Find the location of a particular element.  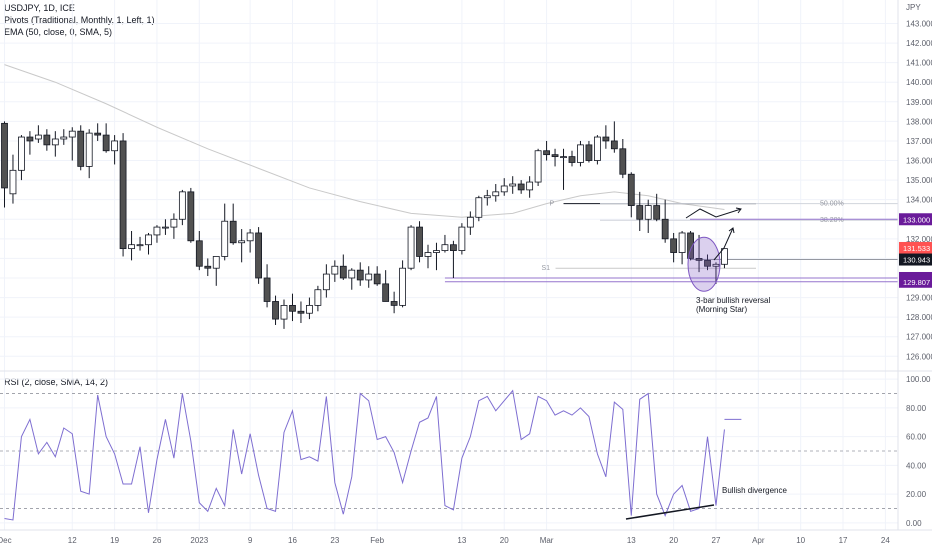

legend-ema: EMA (50, close, 0, SMA, 5) is located at coordinates (58, 32).